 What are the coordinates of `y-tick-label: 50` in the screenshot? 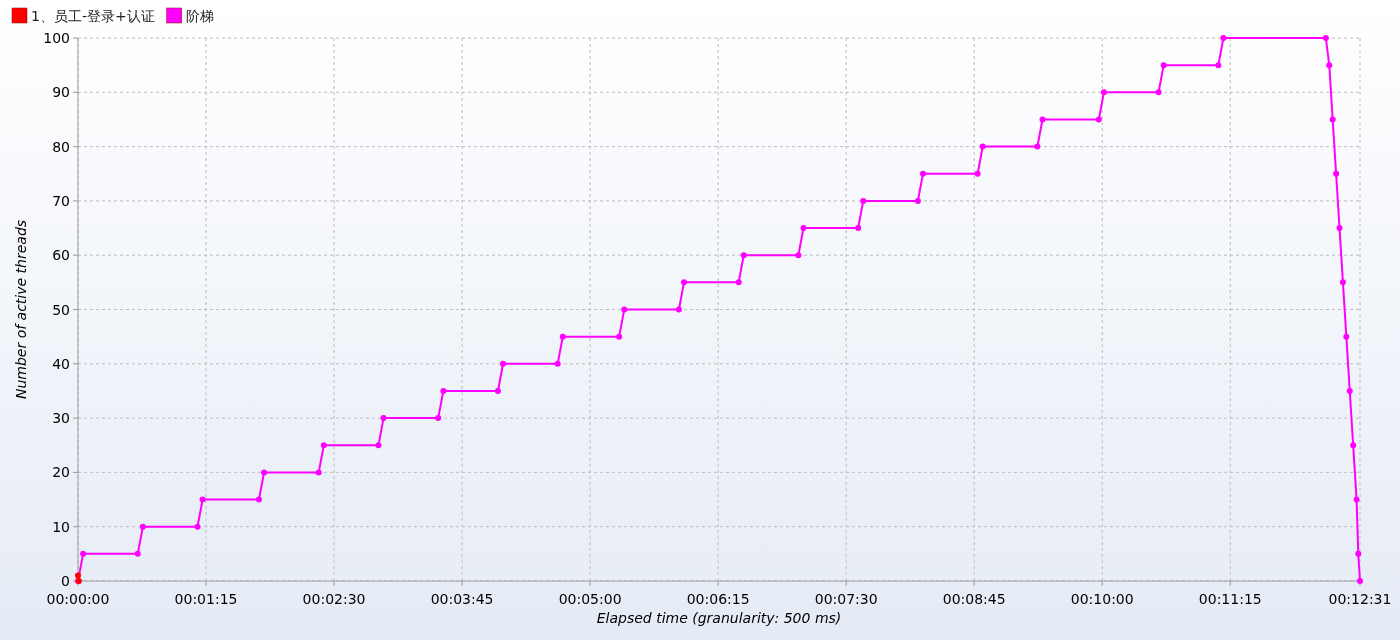 It's located at (61, 309).